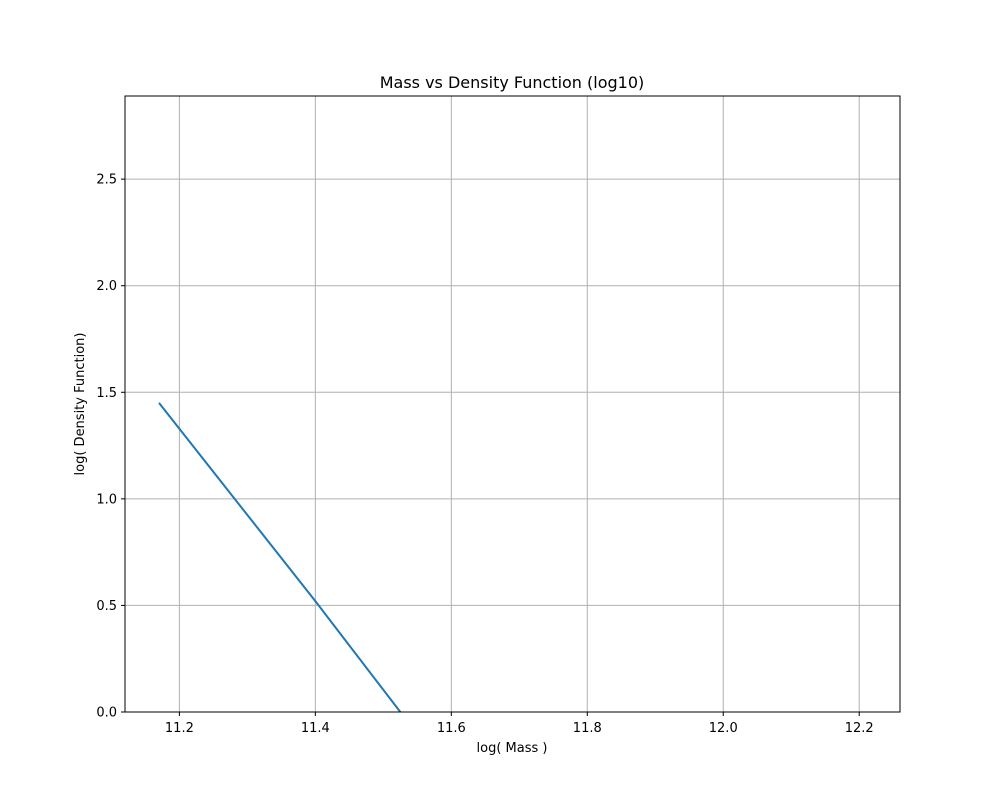 The width and height of the screenshot is (1000, 800). Describe the element at coordinates (106, 606) in the screenshot. I see `y-tick-label: 0.5` at that location.